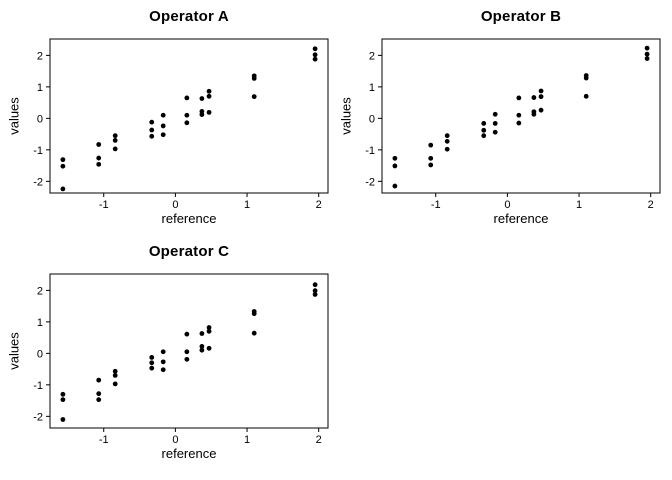 The height and width of the screenshot is (480, 672). I want to click on panel-title: Operator B, so click(521, 16).